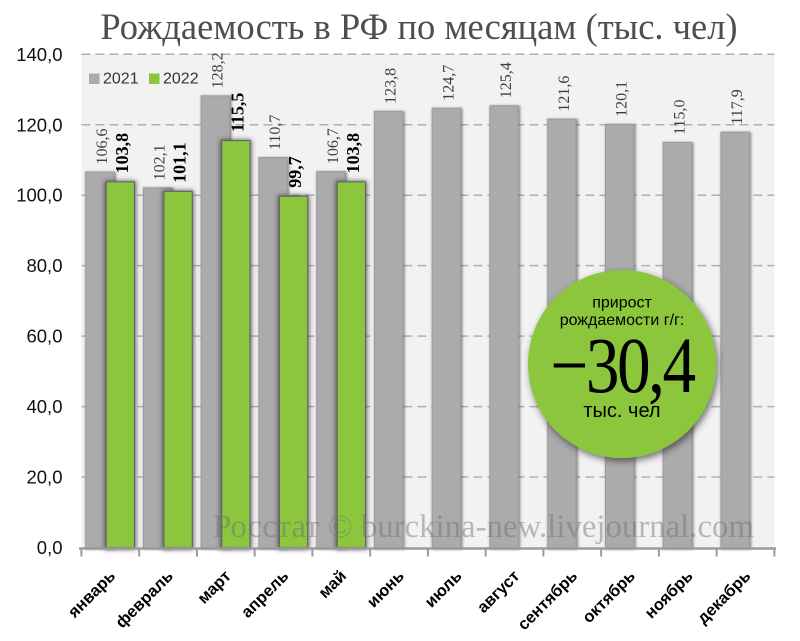 The width and height of the screenshot is (800, 641). I want to click on svg-text:Рождаемость в РФ по месяцам (т: Рождаемость в РФ по месяцам (тыс. чел), so click(418, 26).